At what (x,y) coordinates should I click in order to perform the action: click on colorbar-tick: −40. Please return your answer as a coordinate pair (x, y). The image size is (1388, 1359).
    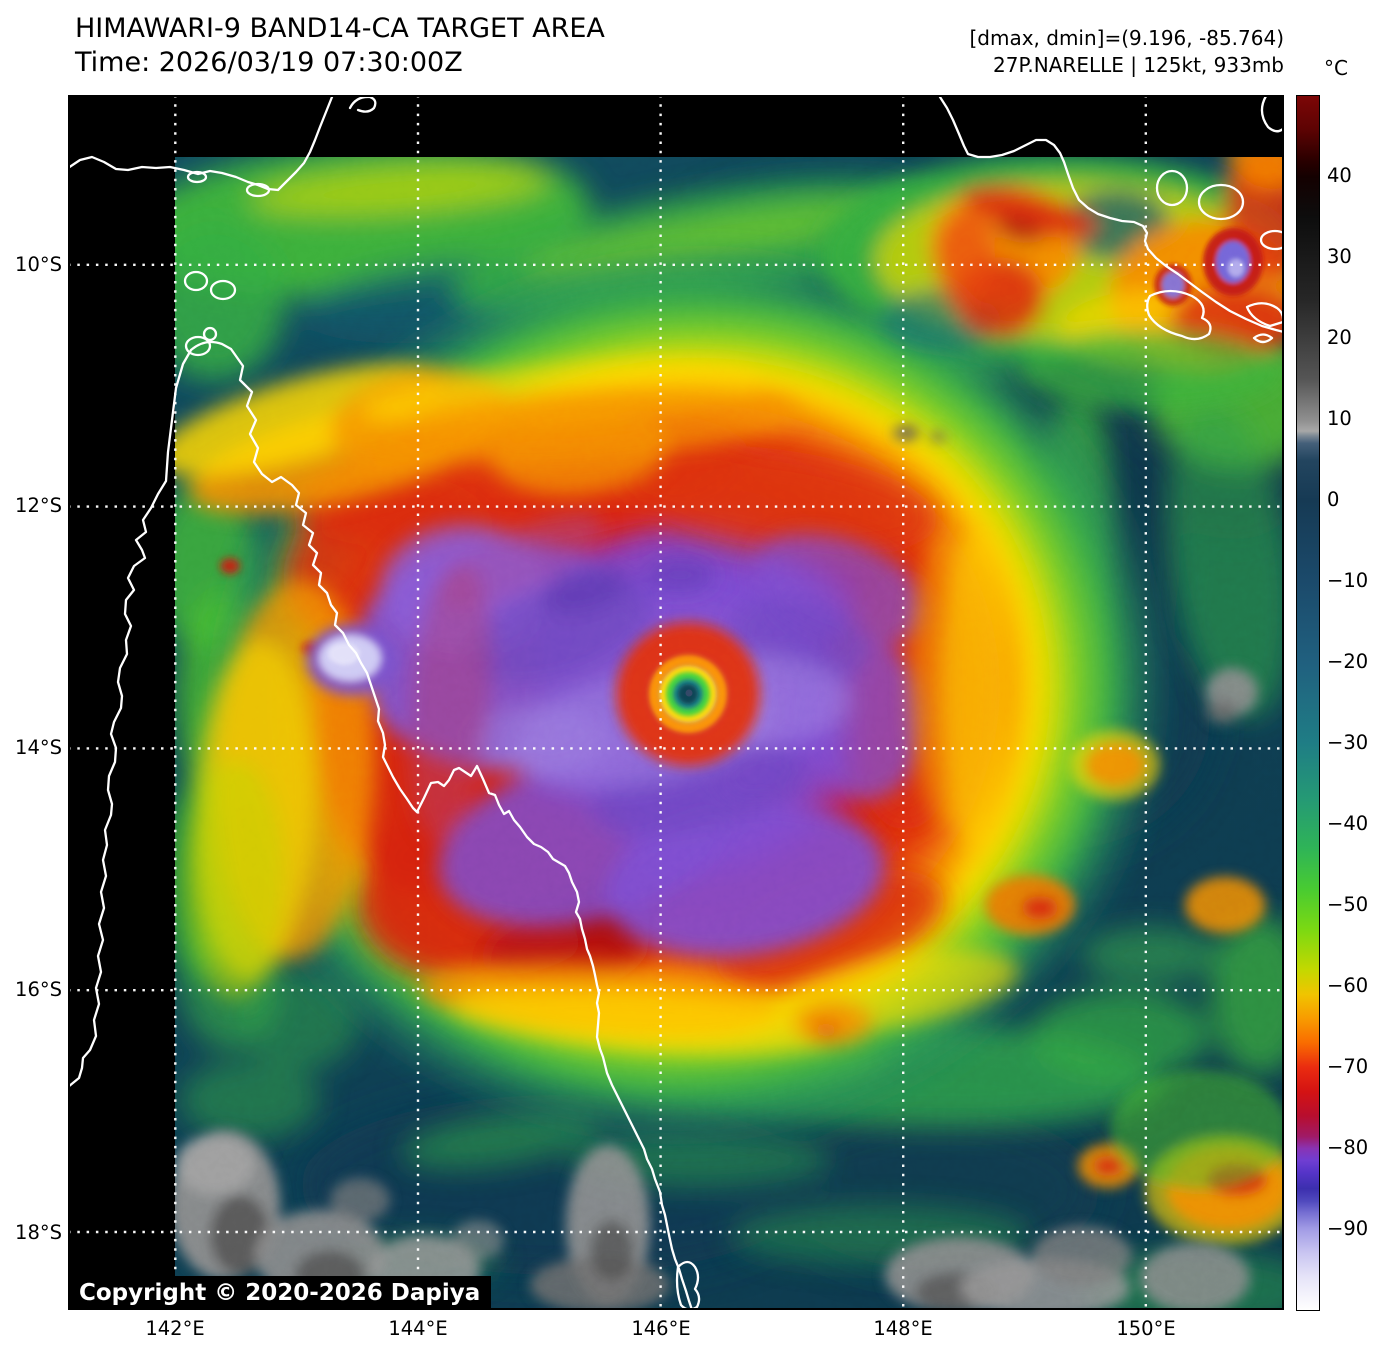
    Looking at the image, I should click on (1348, 823).